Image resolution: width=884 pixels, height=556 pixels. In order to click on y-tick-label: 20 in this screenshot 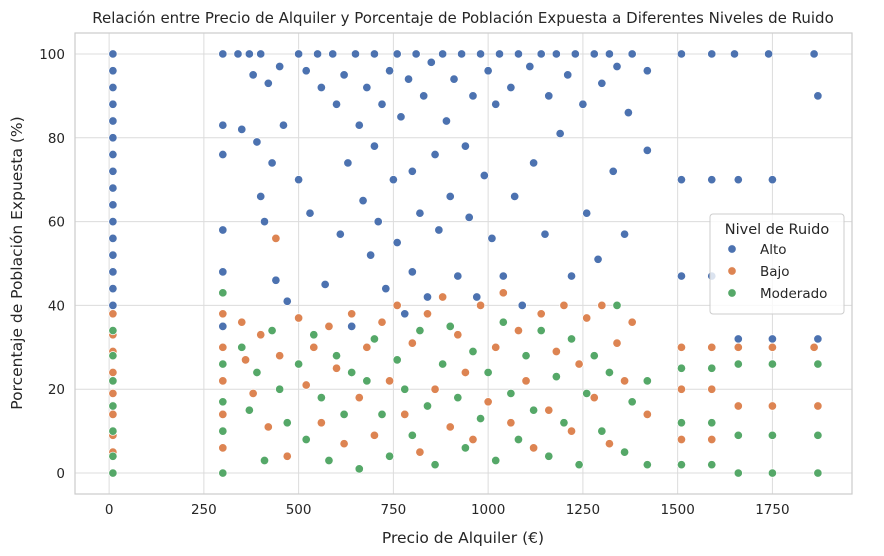, I will do `click(56, 390)`.